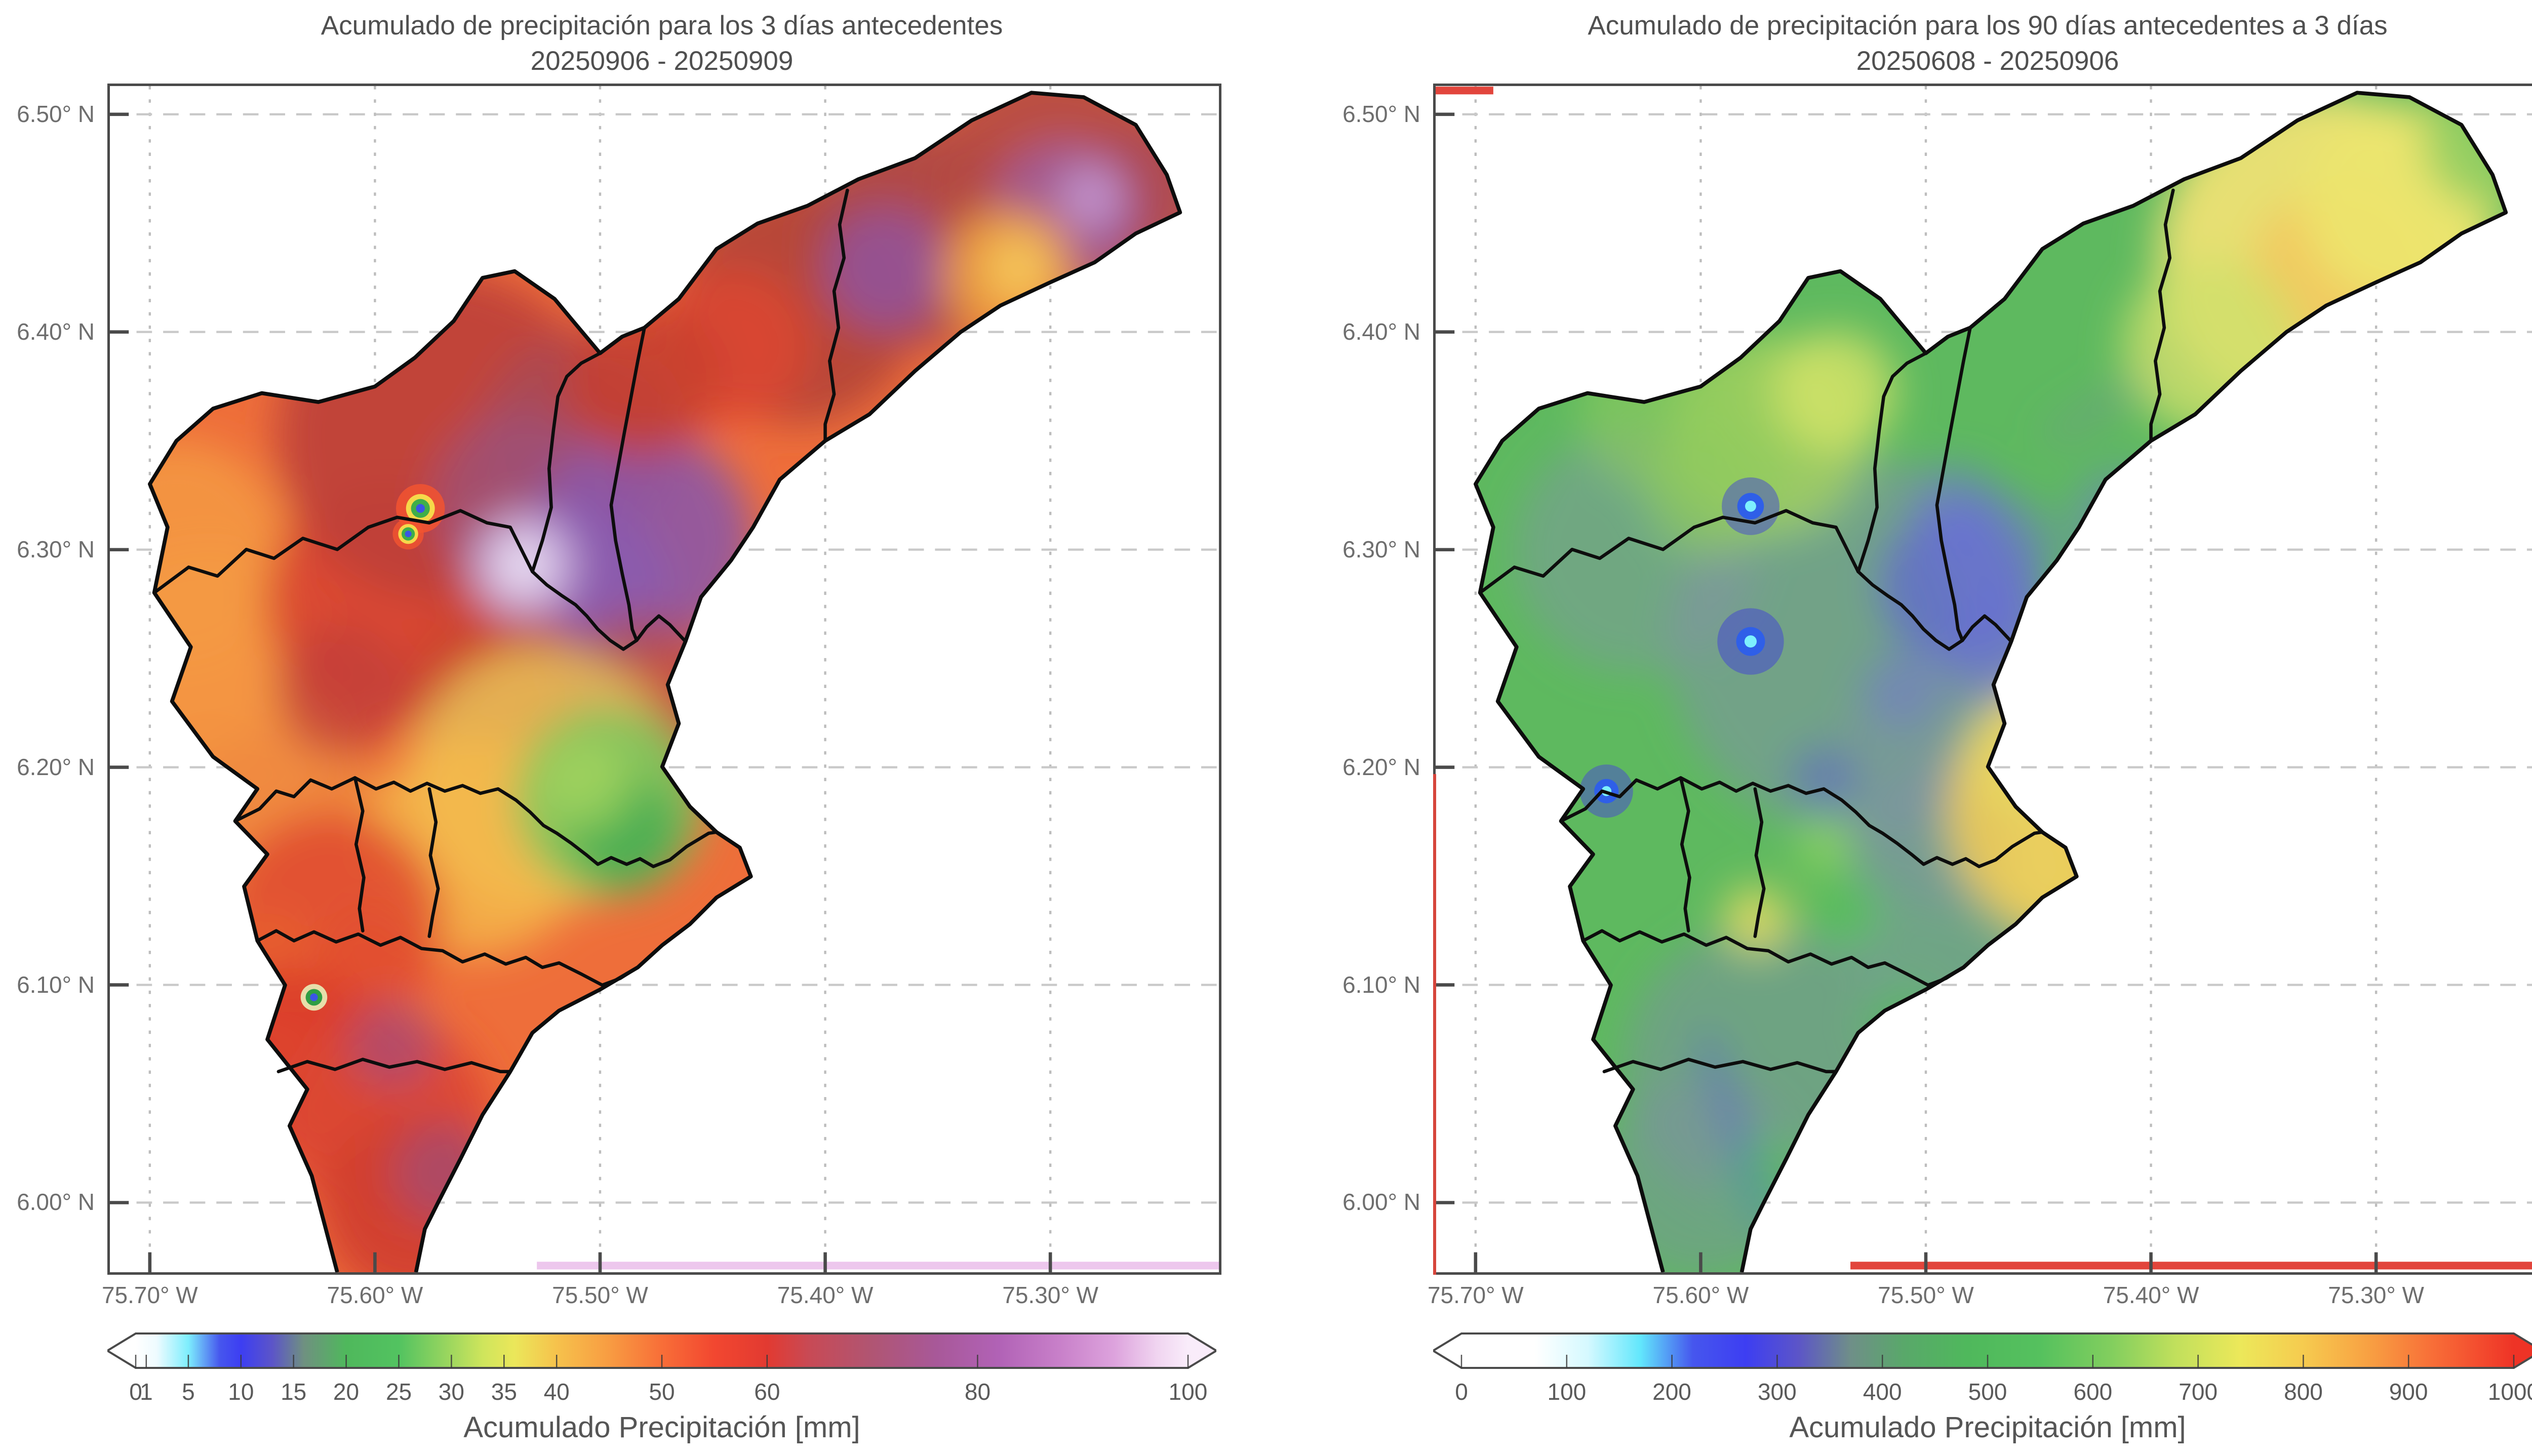  I want to click on colorbar-tick-label: 40, so click(556, 1392).